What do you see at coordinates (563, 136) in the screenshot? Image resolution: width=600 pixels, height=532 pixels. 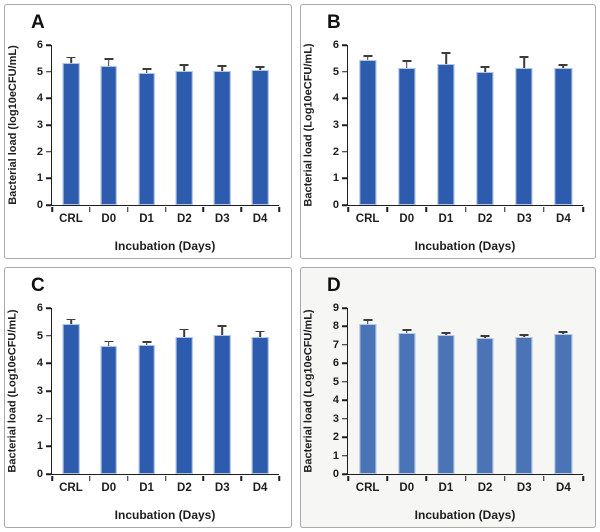 I see `bar-d4` at bounding box center [563, 136].